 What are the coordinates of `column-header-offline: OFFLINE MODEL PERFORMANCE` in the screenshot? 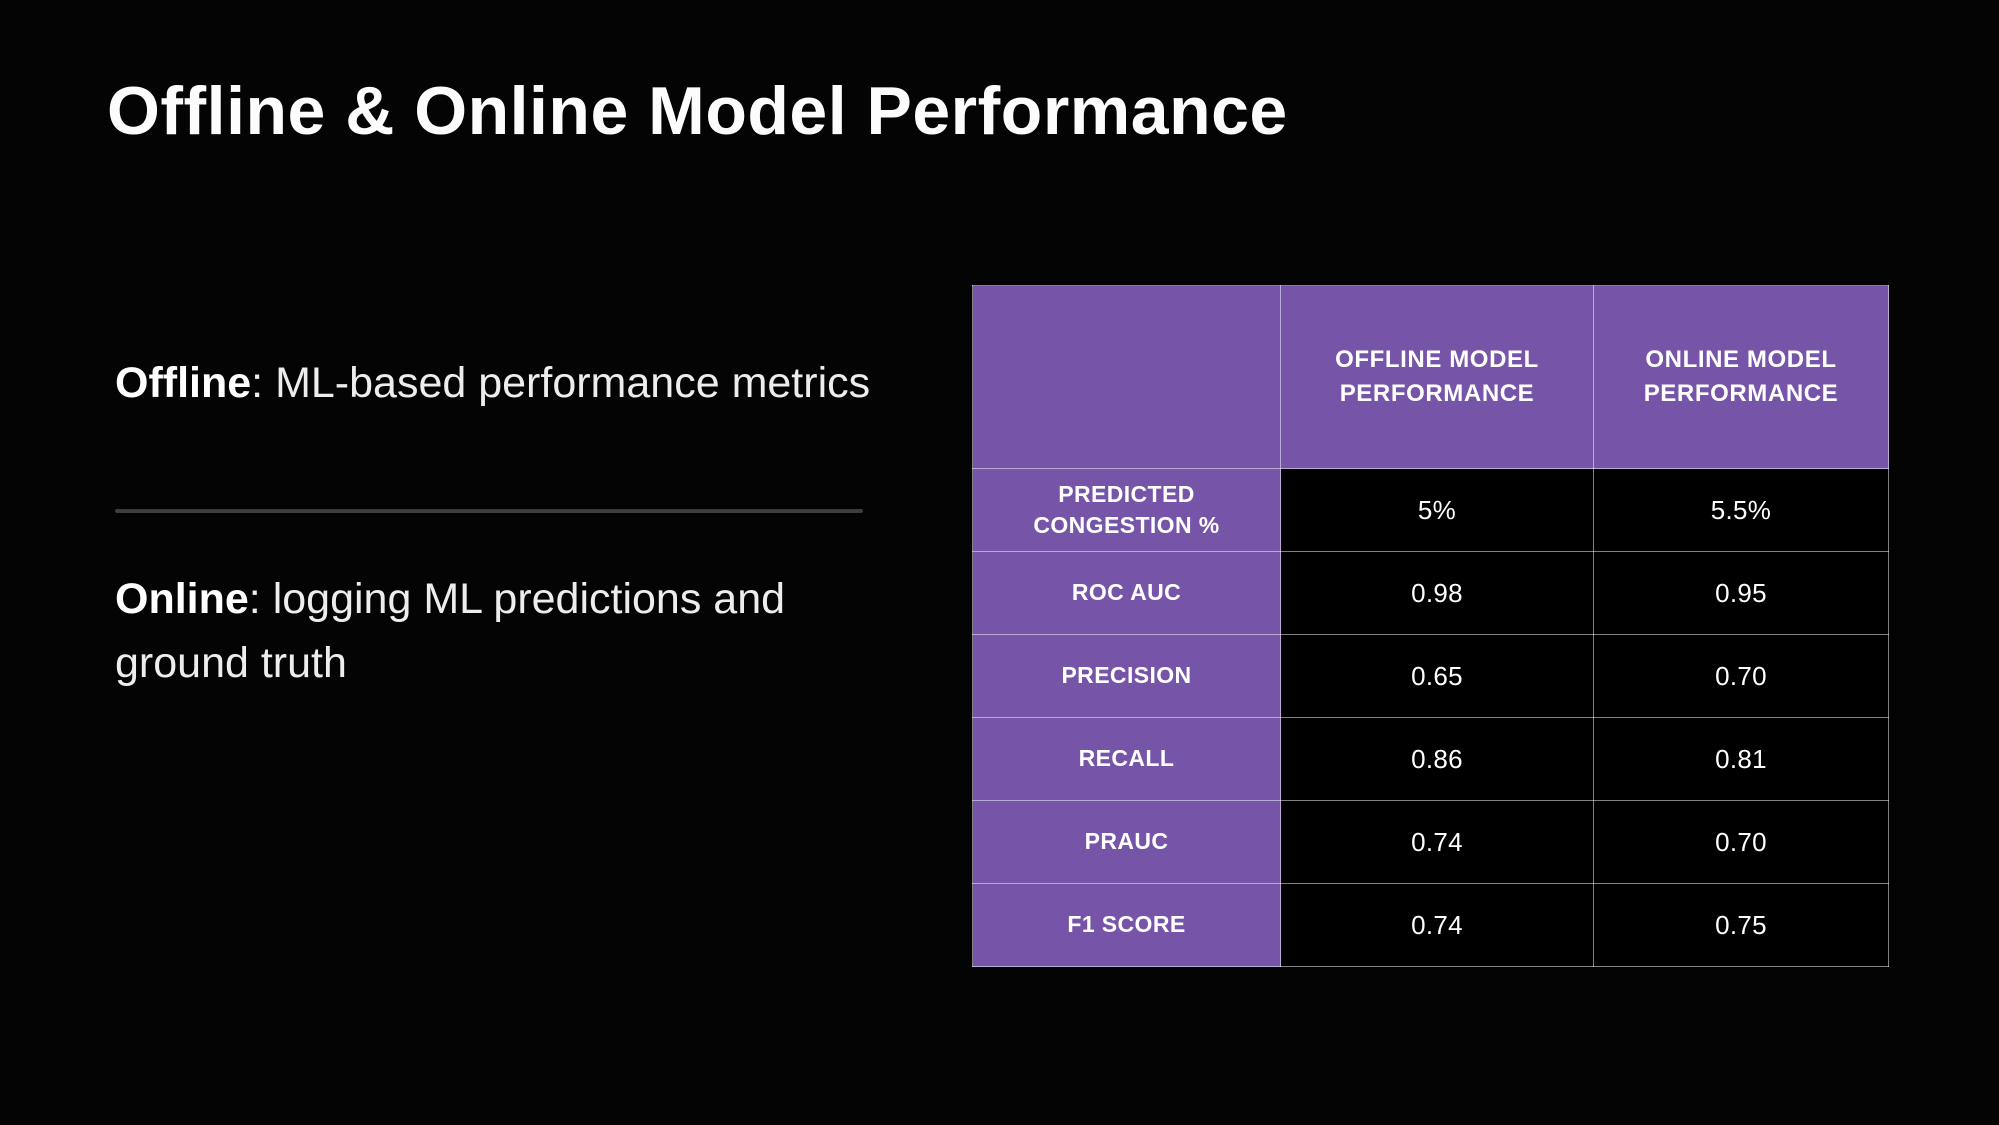 It's located at (1437, 377).